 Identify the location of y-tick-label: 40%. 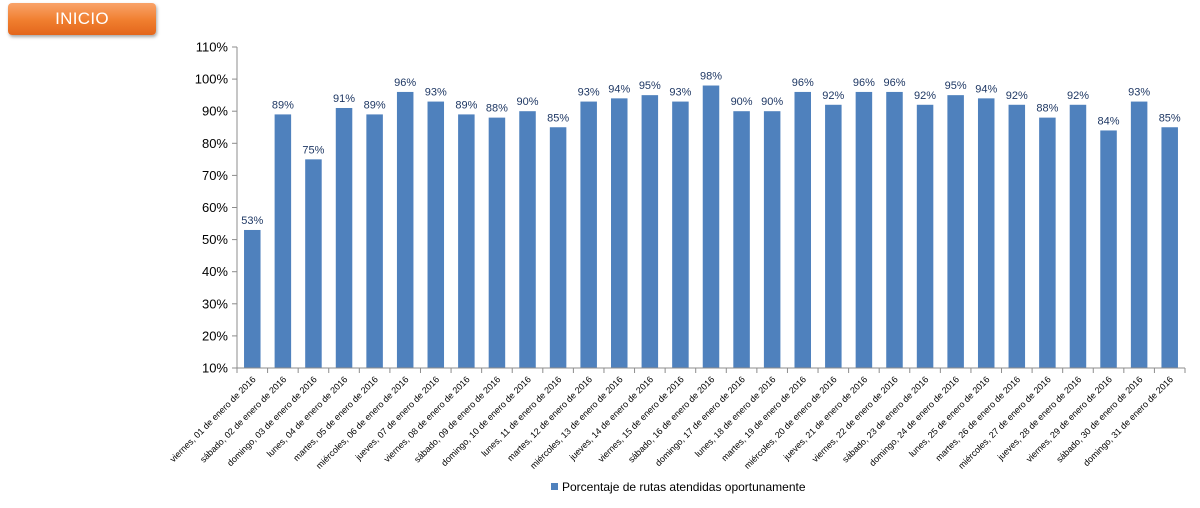
(215, 271).